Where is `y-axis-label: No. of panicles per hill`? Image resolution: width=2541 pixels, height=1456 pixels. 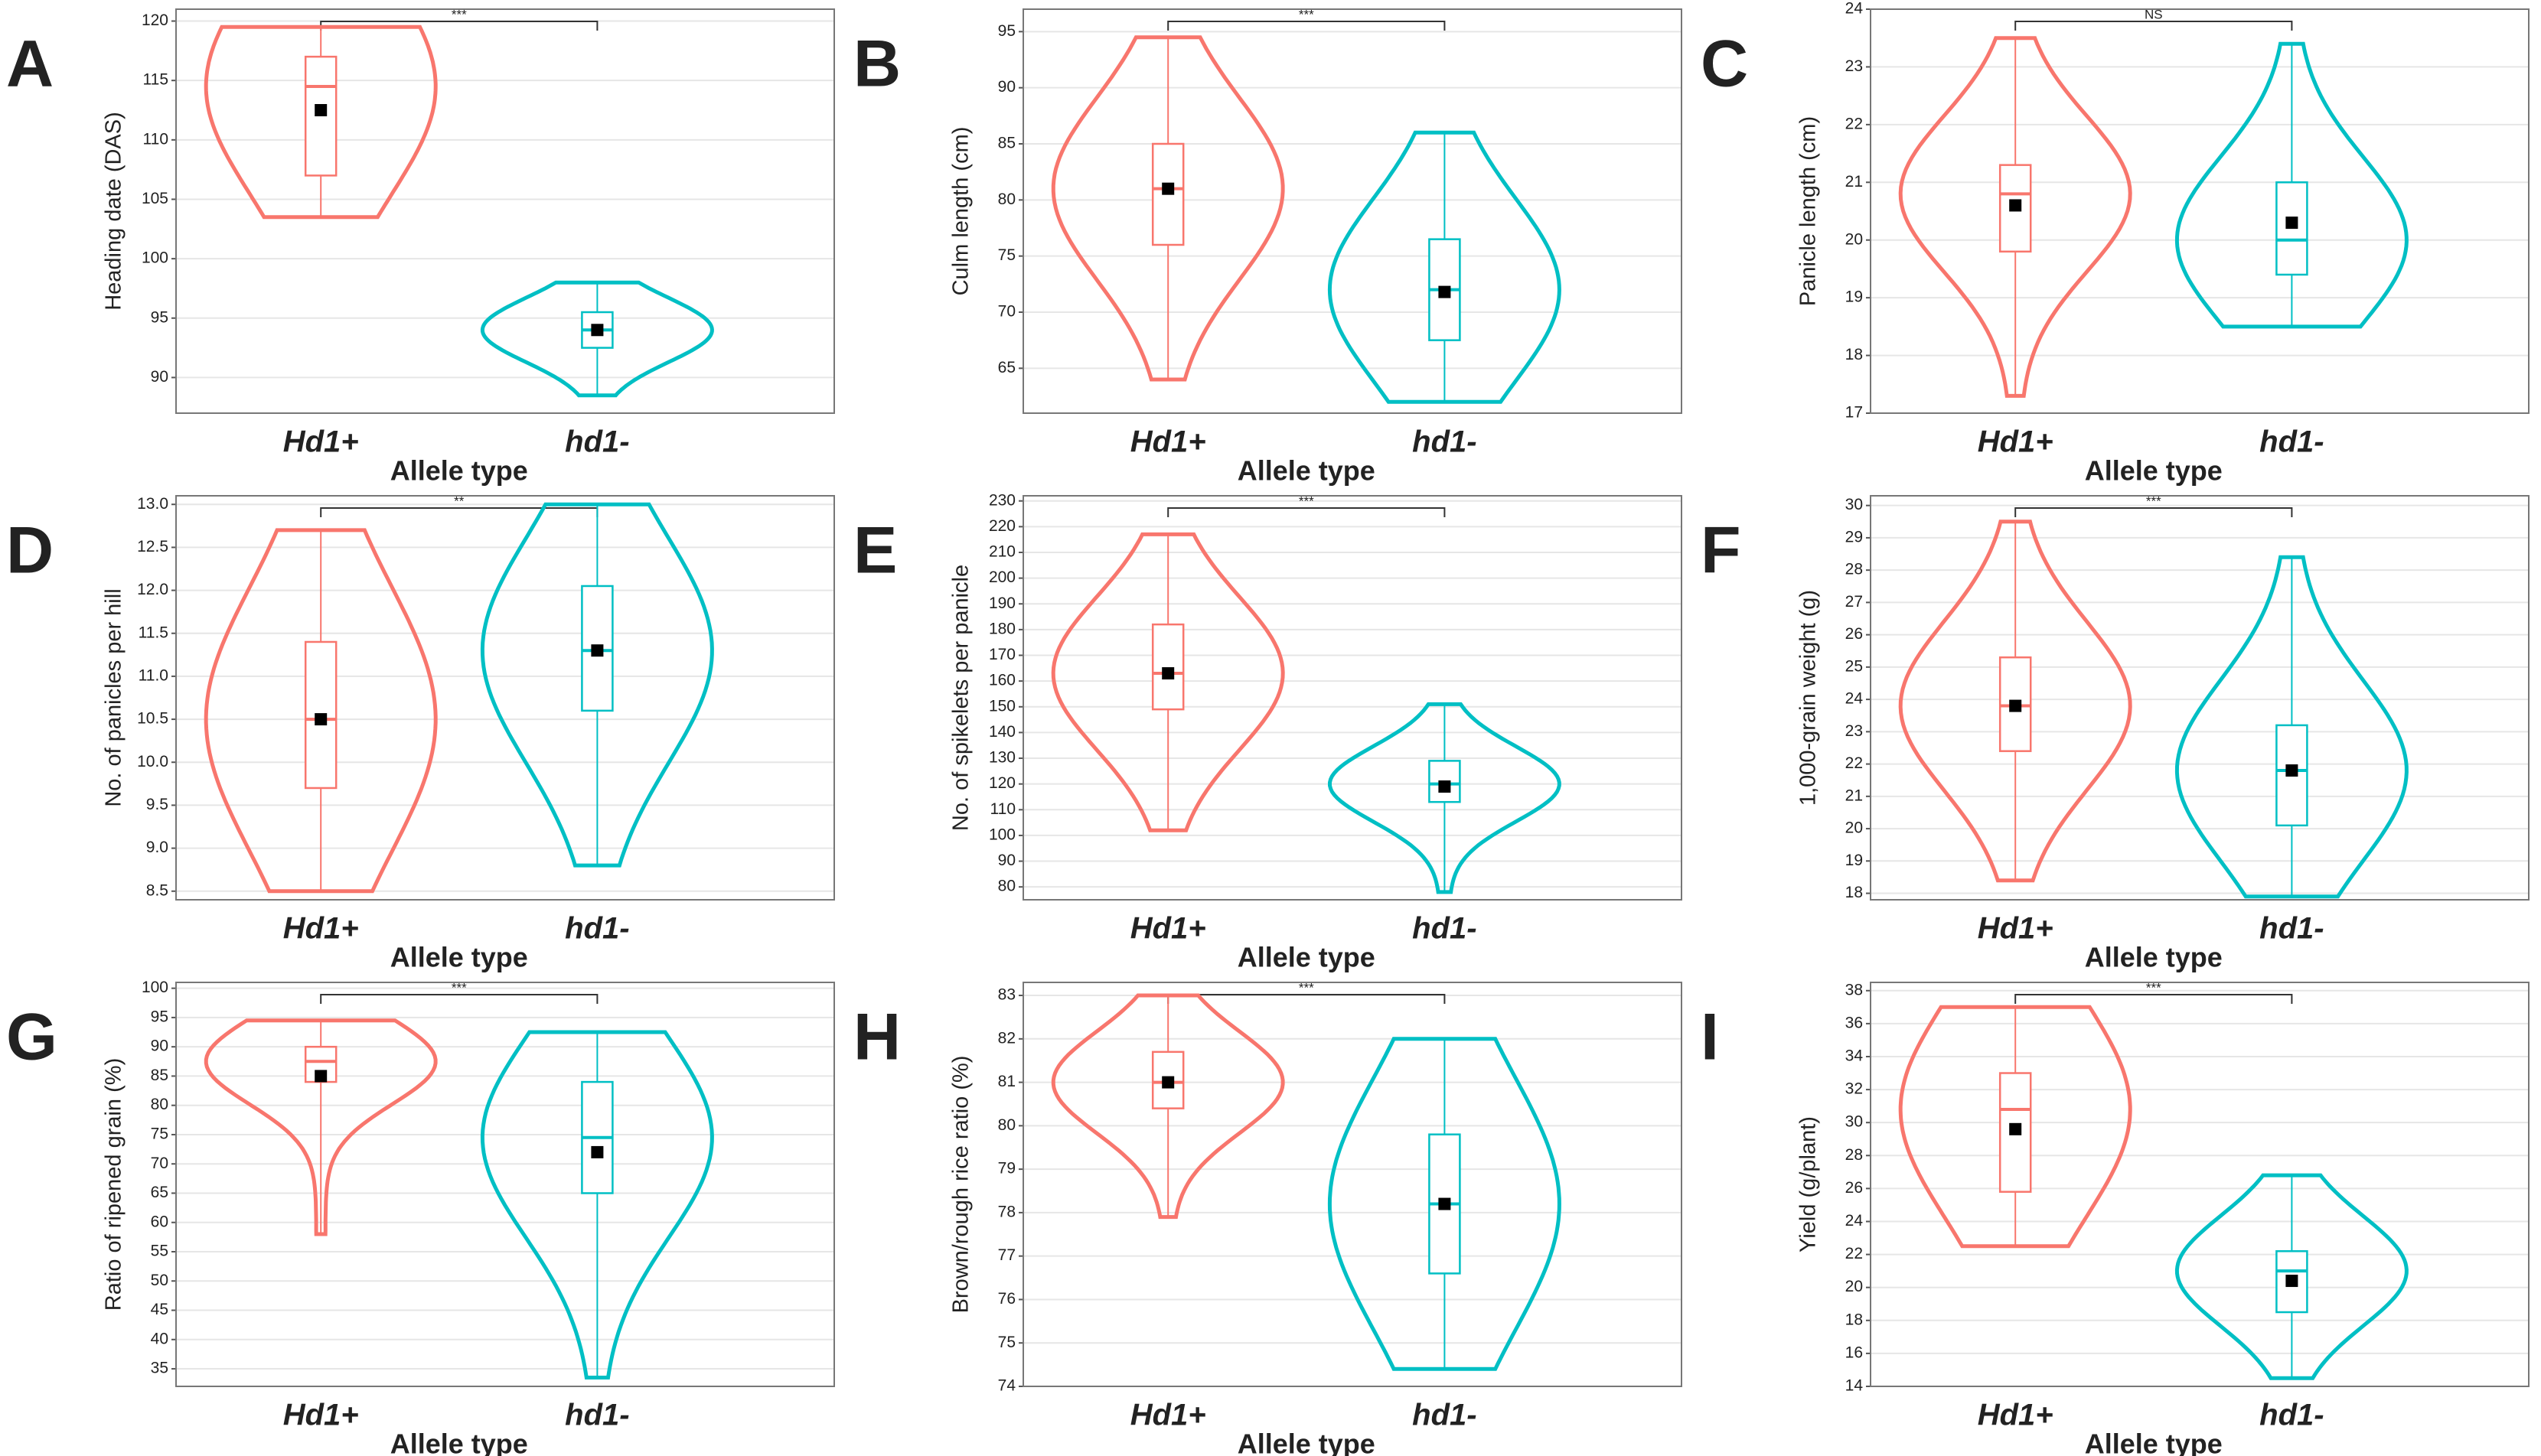
y-axis-label: No. of panicles per hill is located at coordinates (114, 697).